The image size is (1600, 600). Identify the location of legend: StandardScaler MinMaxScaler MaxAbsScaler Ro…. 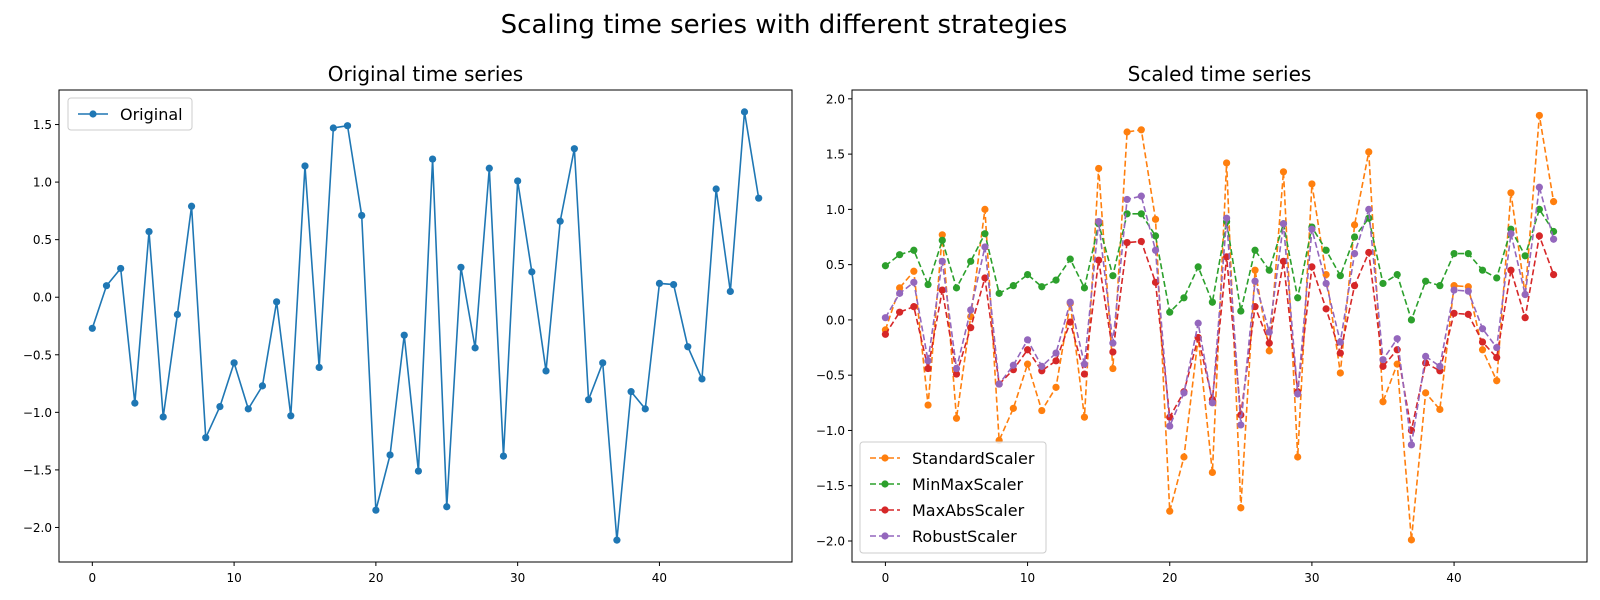
(953, 497).